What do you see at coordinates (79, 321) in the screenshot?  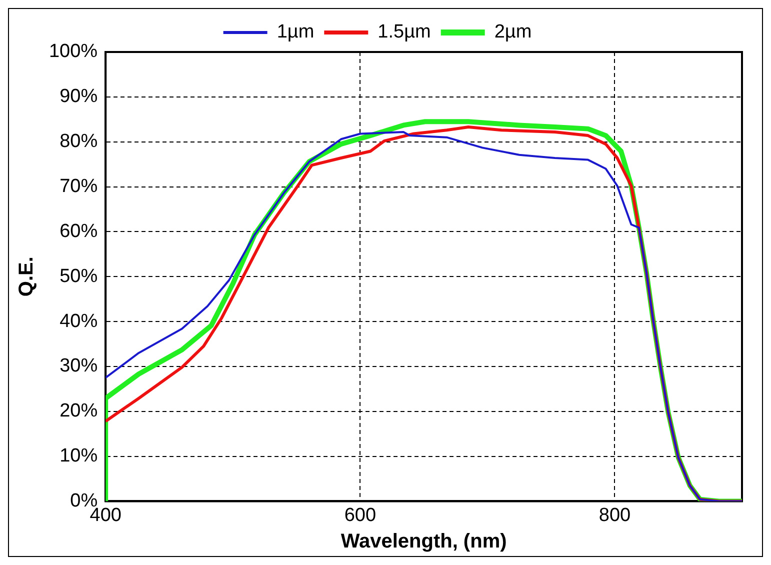 I see `y-tick-label: 40%` at bounding box center [79, 321].